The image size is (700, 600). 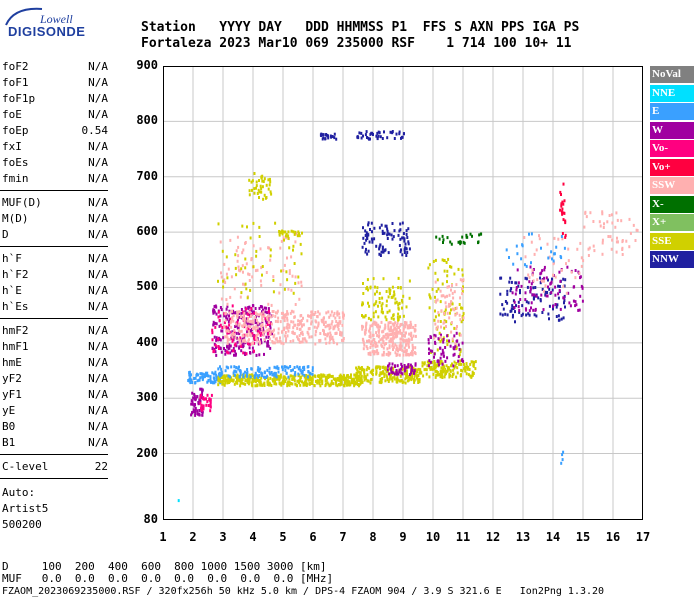 What do you see at coordinates (147, 286) in the screenshot?
I see `y-tick-label: 500` at bounding box center [147, 286].